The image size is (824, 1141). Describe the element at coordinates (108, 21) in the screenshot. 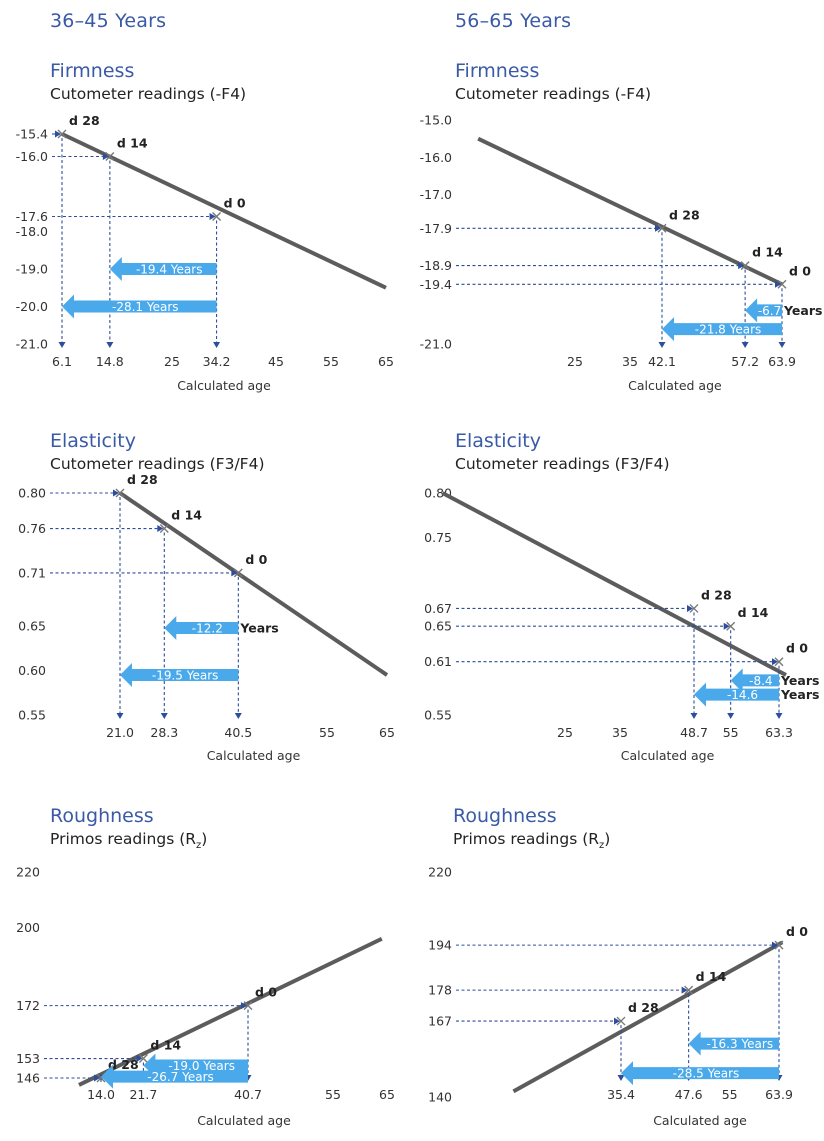

I see `left-column-header: 36–45 Years` at that location.